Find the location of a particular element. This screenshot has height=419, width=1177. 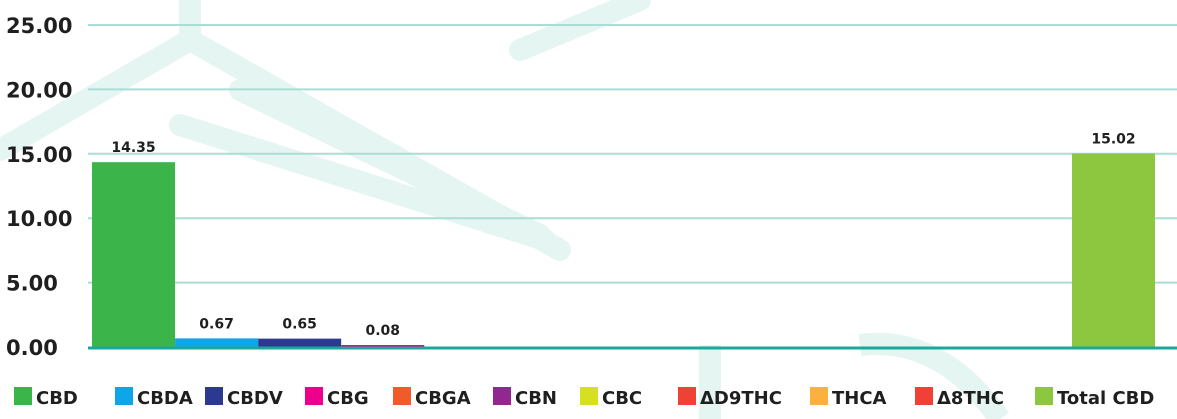

y-tick-label: 20.00 is located at coordinates (39, 90).